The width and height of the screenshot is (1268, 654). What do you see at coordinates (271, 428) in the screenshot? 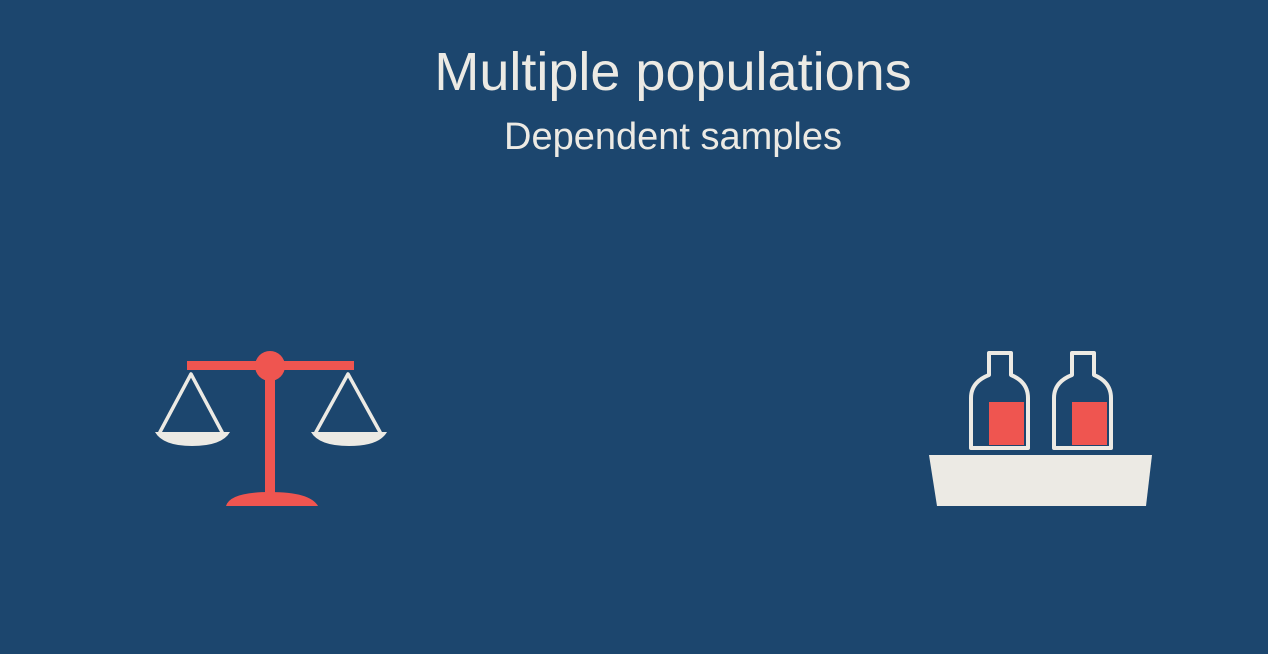
I see `balance-scale-icon` at bounding box center [271, 428].